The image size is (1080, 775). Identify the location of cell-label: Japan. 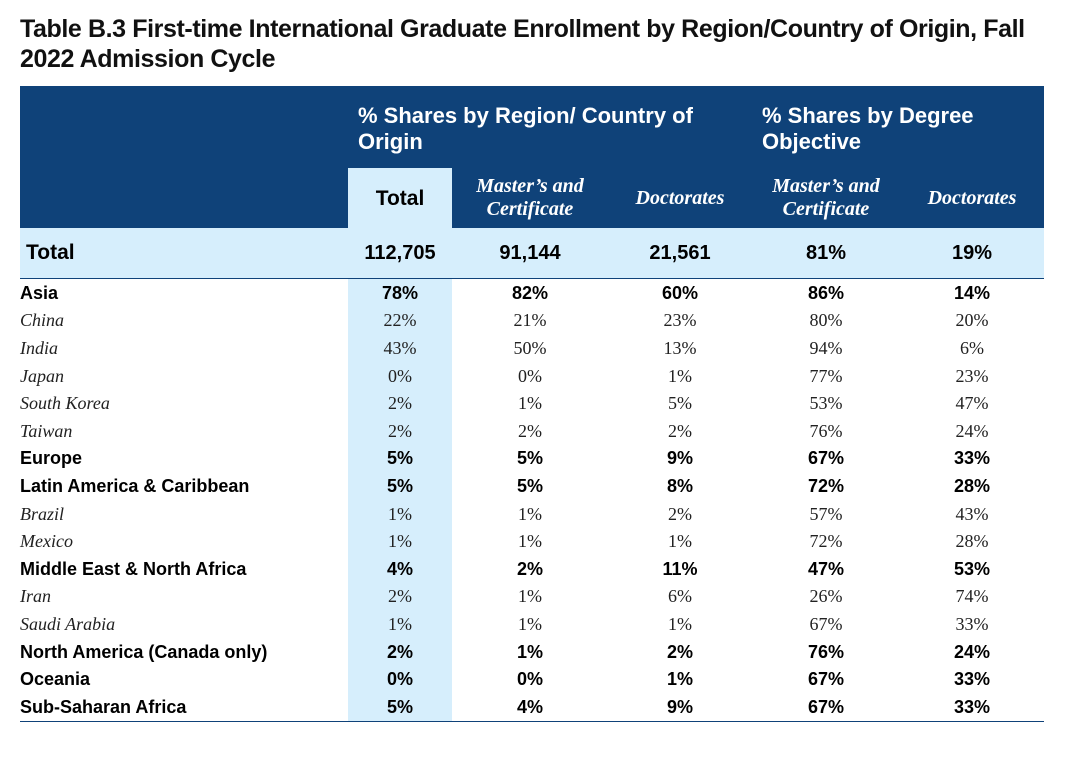
(42, 375).